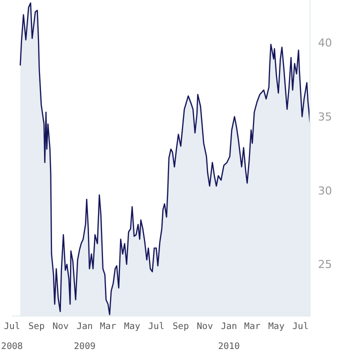 This screenshot has width=350, height=353. I want to click on y-tick-label: 40, so click(325, 43).